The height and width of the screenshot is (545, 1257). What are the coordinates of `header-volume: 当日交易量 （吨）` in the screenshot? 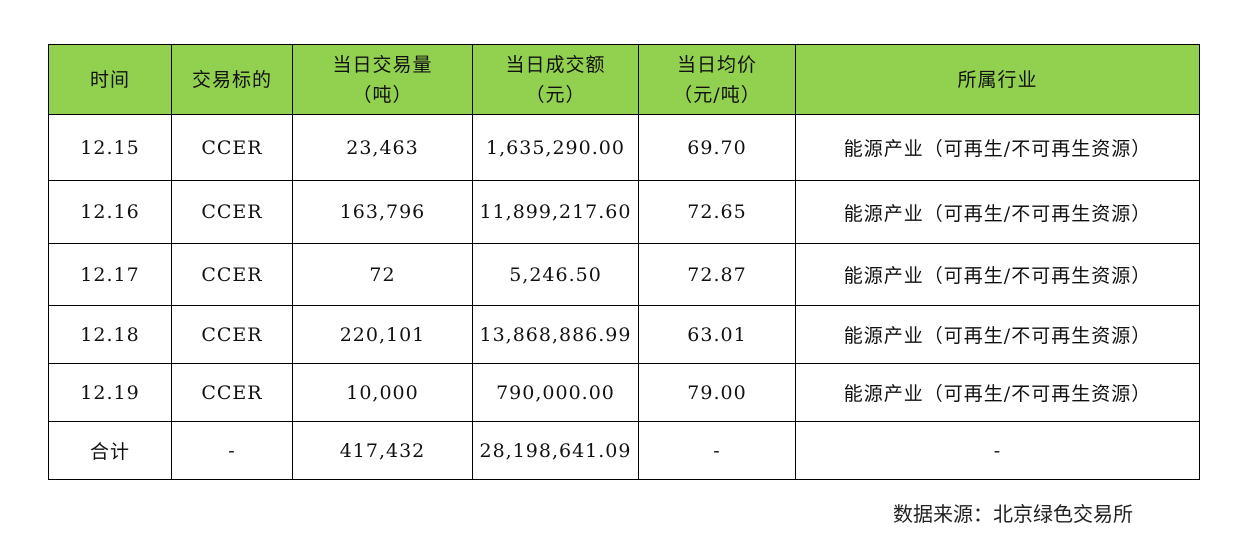 It's located at (382, 79).